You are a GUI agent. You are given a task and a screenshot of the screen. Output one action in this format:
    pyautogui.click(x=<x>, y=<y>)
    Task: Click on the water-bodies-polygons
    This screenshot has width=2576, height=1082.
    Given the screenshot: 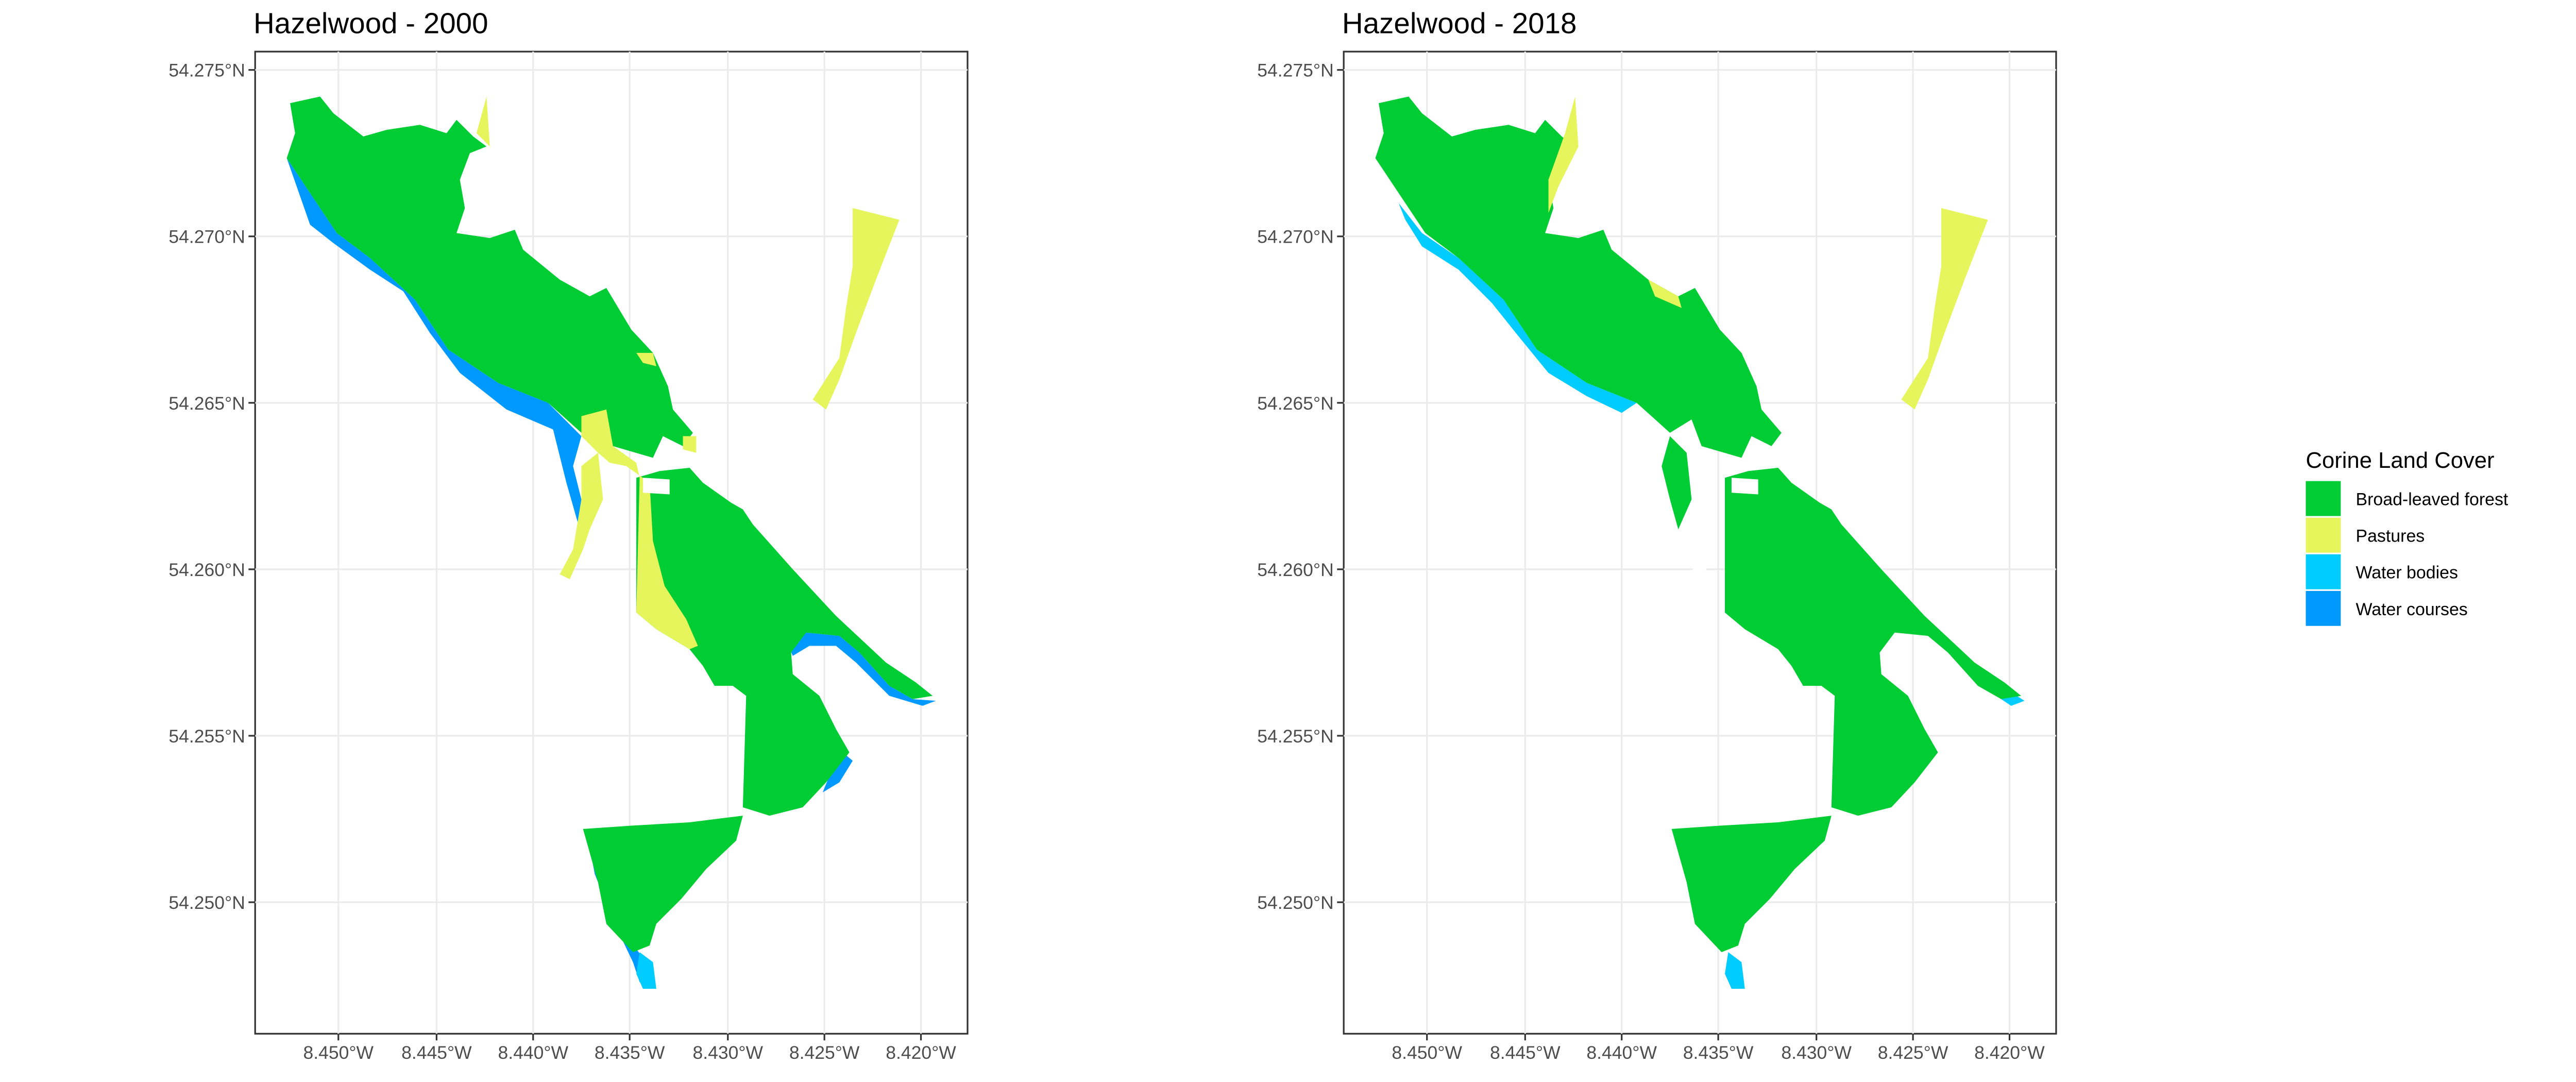 What is the action you would take?
    pyautogui.click(x=646, y=971)
    